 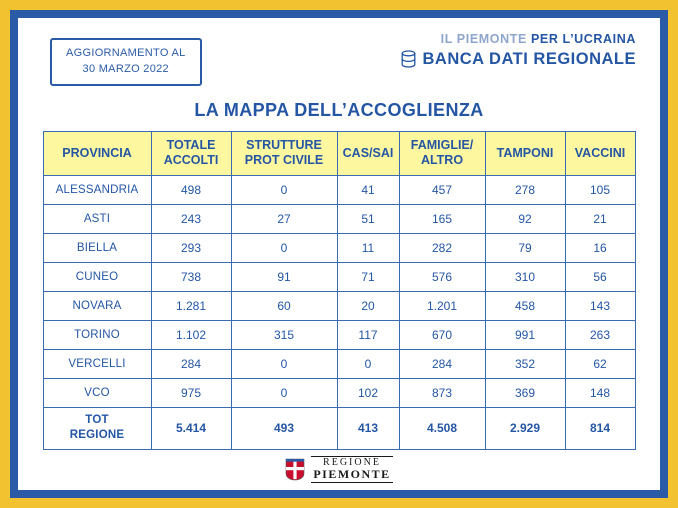 What do you see at coordinates (368, 305) in the screenshot?
I see `value-cell: 20` at bounding box center [368, 305].